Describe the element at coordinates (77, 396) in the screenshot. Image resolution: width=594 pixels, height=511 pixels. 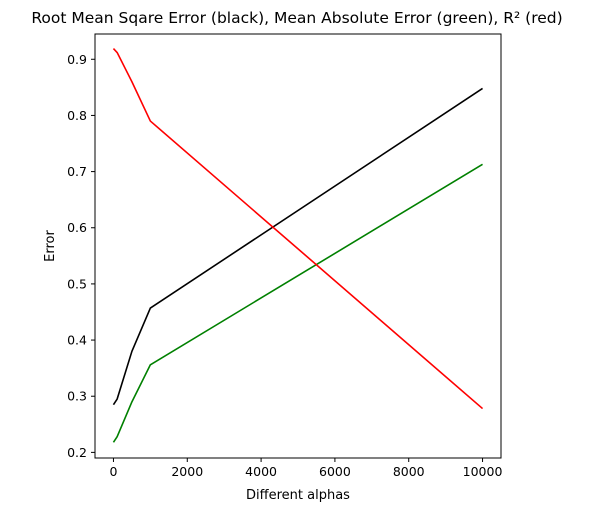
I see `y-tick-label: 0.3` at that location.